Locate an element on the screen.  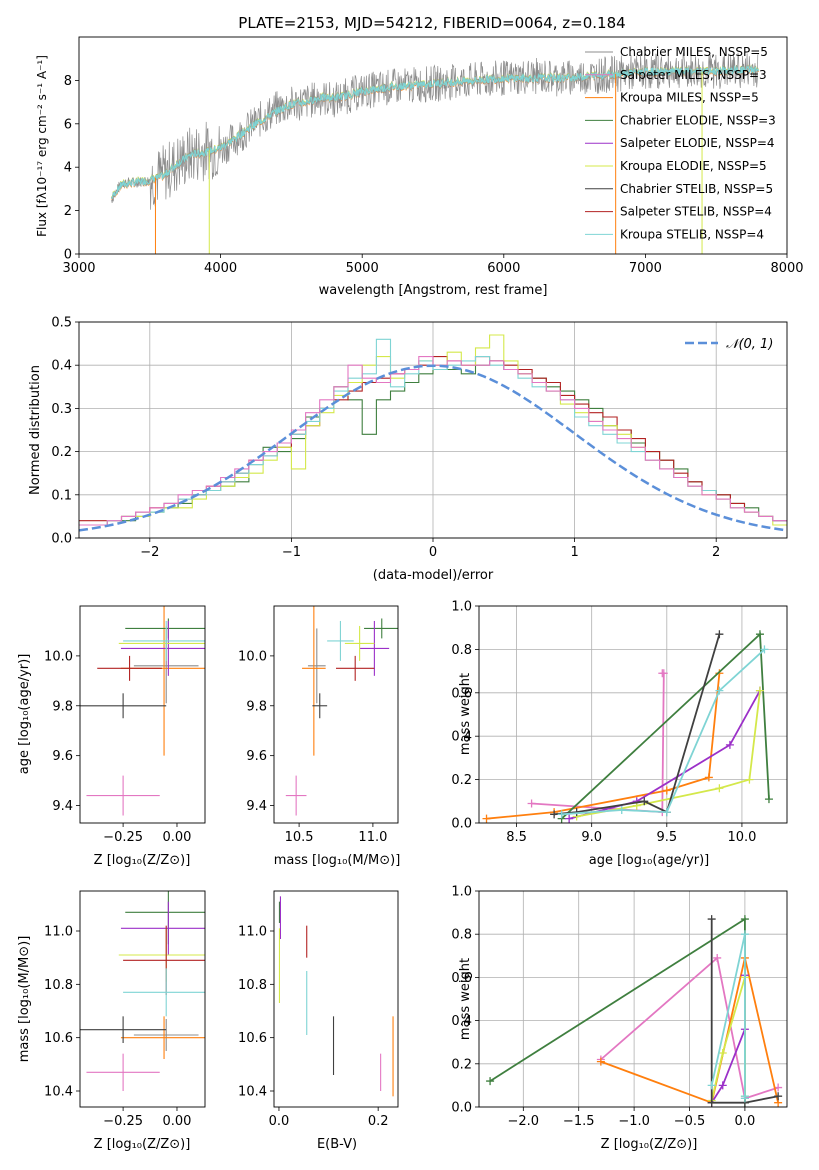
age-weight-xlabel: age [log₁₀(age/yr)] is located at coordinates (649, 860).